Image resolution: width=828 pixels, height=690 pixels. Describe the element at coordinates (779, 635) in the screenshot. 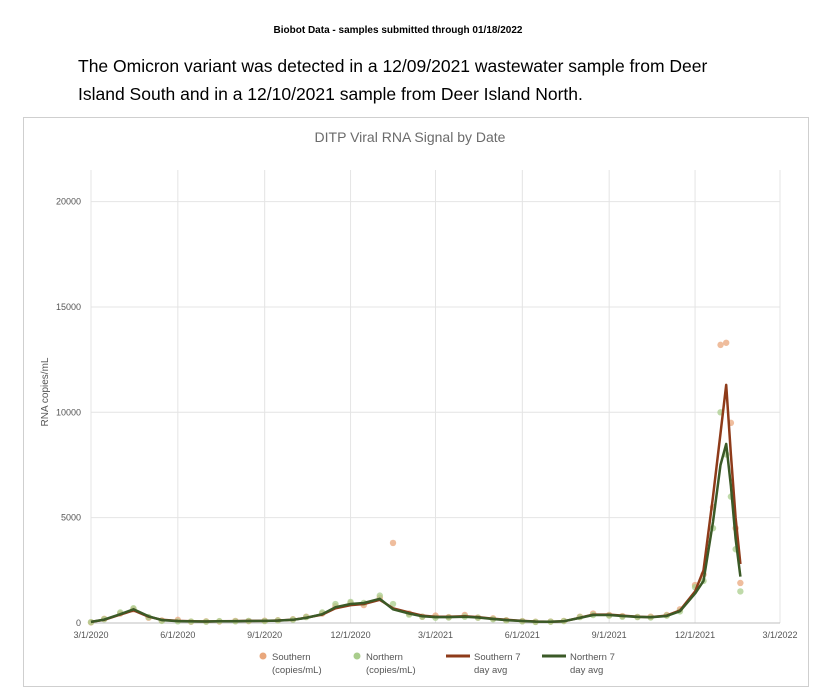

I see `x-tick-label: 3/1/2022` at that location.